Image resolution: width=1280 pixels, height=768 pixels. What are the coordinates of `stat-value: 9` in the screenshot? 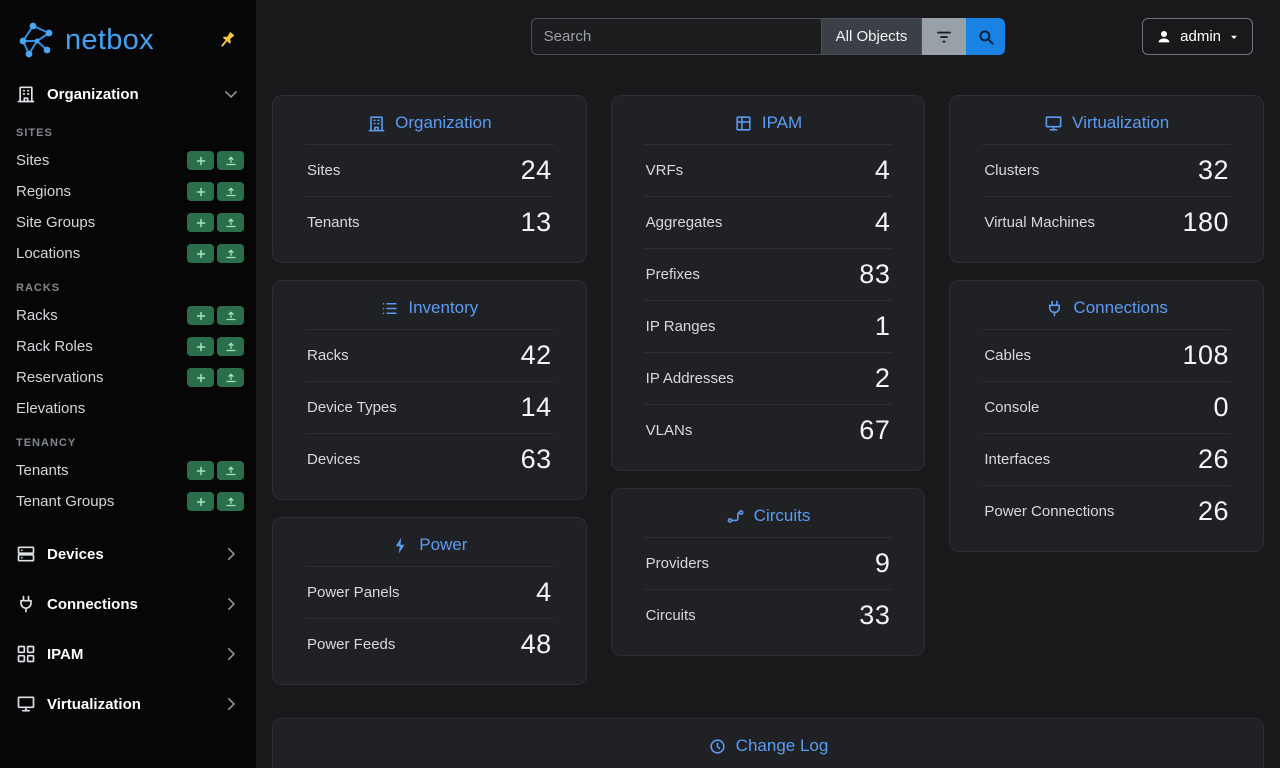 It's located at (882, 563).